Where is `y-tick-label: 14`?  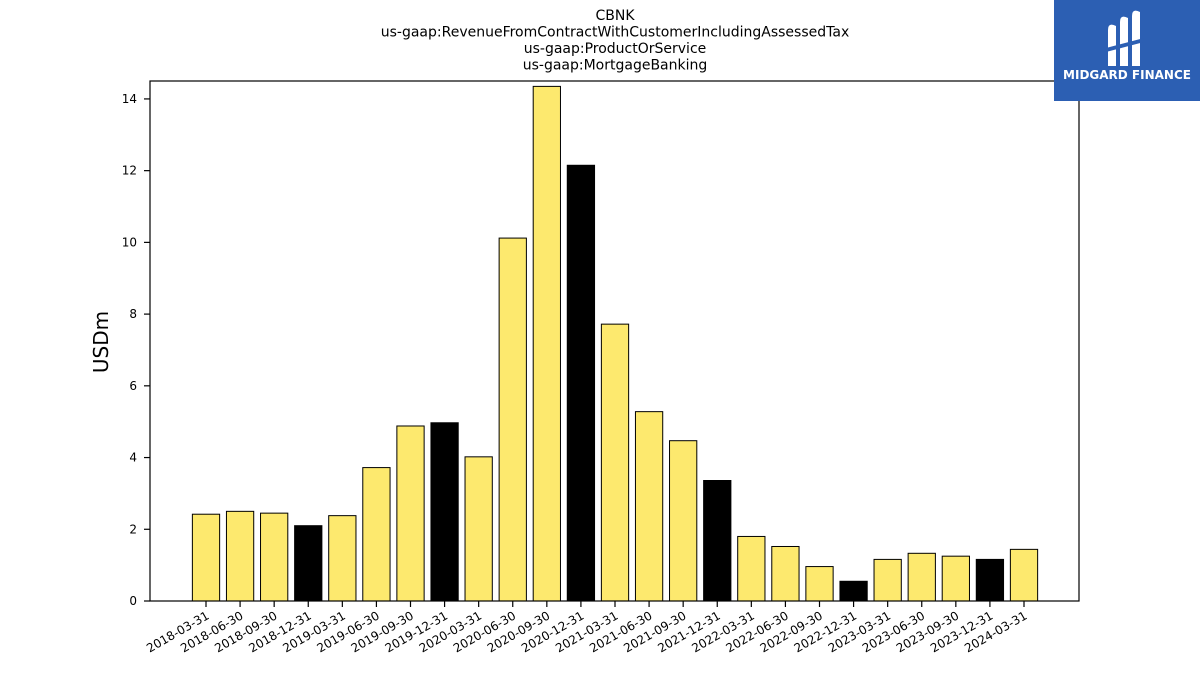
y-tick-label: 14 is located at coordinates (129, 99).